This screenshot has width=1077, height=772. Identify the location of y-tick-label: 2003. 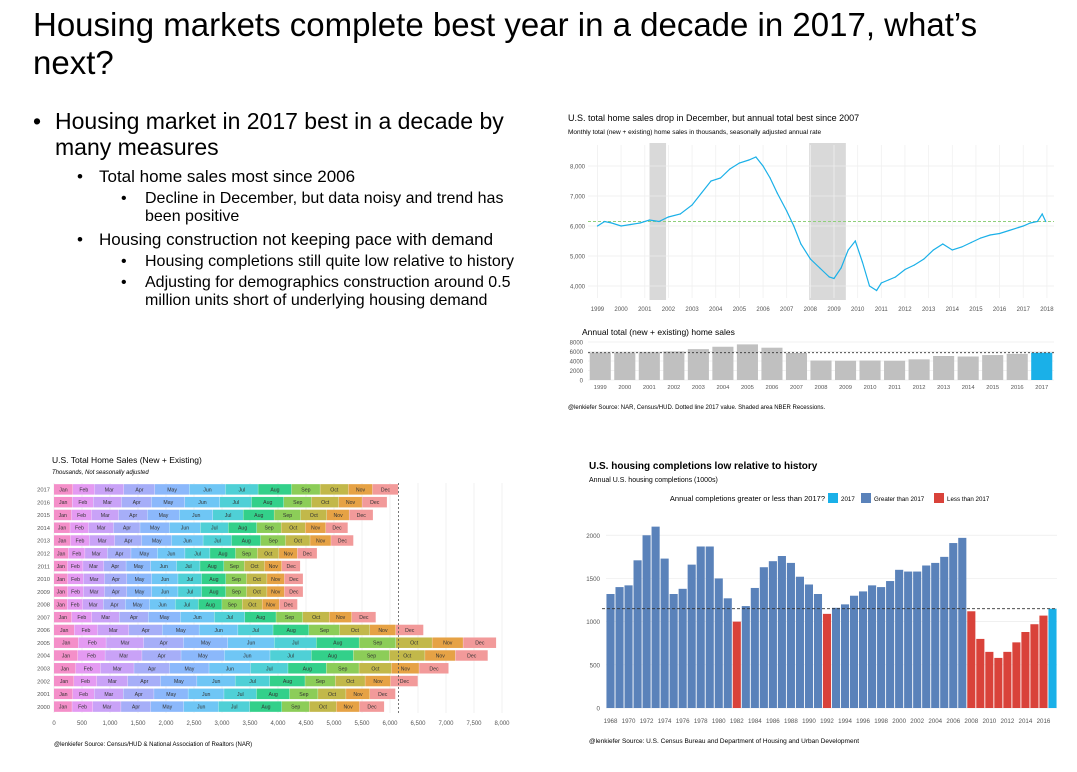
(43, 669).